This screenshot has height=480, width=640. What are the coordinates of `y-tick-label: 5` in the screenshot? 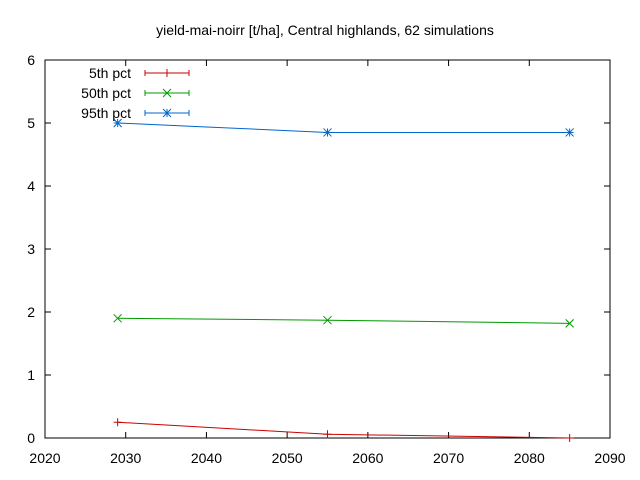 It's located at (31, 123).